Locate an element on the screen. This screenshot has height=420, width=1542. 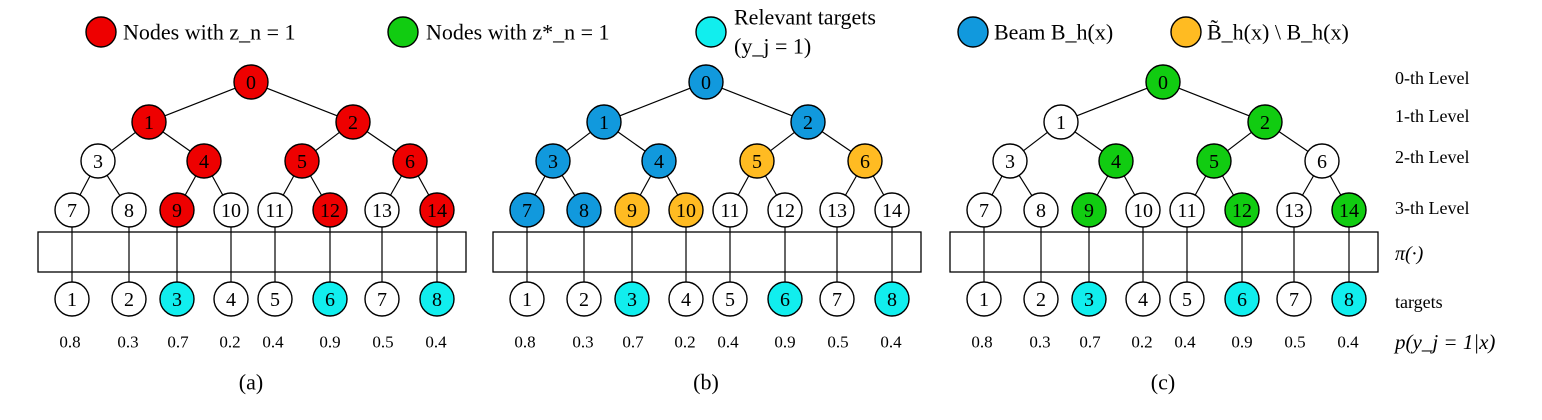
target-node: 4 is located at coordinates (231, 299).